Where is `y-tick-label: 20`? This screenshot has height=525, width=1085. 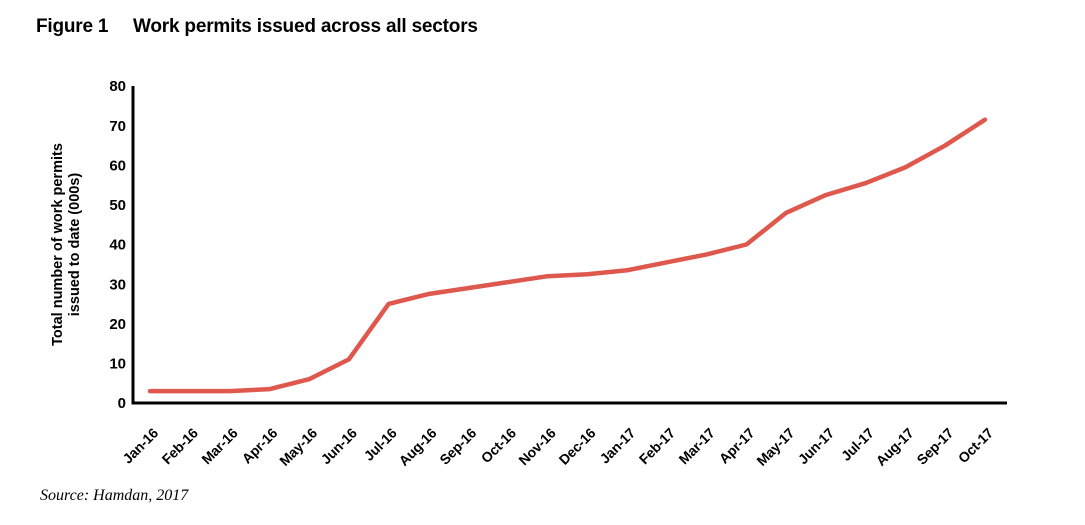 y-tick-label: 20 is located at coordinates (117, 324).